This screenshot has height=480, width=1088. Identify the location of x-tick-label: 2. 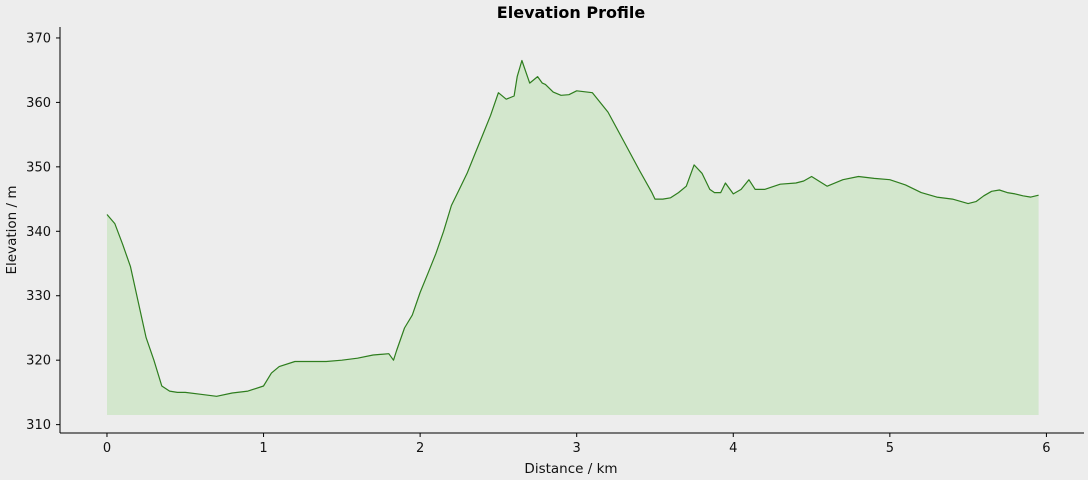
(420, 448).